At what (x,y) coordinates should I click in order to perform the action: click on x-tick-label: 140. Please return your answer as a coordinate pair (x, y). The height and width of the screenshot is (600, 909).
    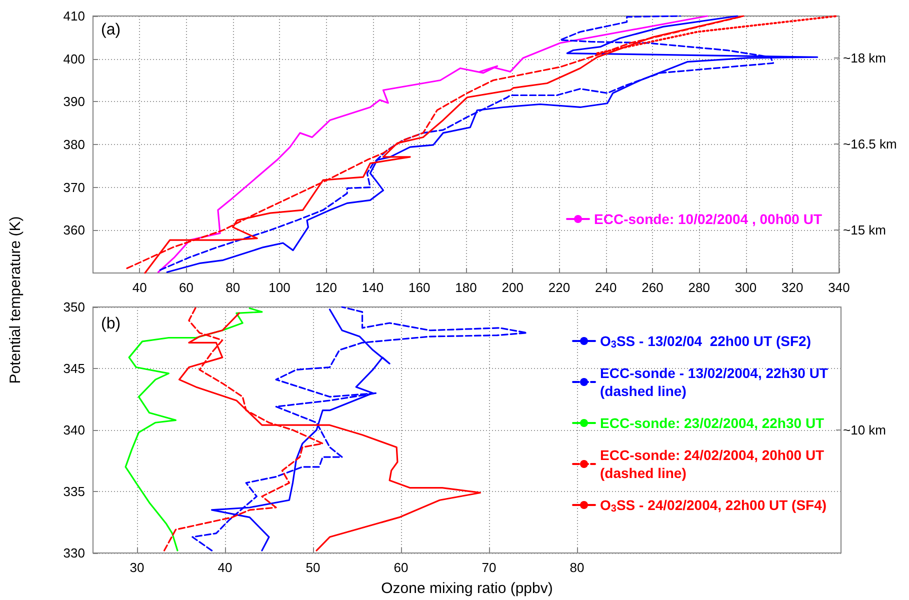
    Looking at the image, I should click on (373, 287).